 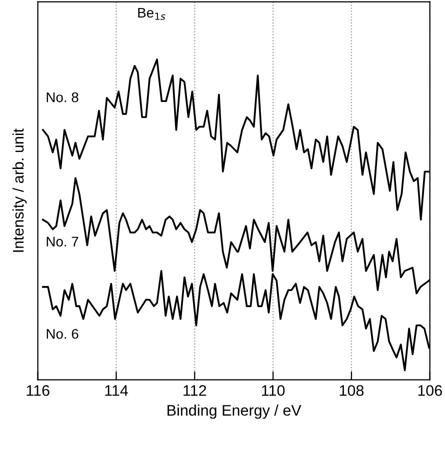 What do you see at coordinates (38, 390) in the screenshot?
I see `x-tick-label: 116` at bounding box center [38, 390].